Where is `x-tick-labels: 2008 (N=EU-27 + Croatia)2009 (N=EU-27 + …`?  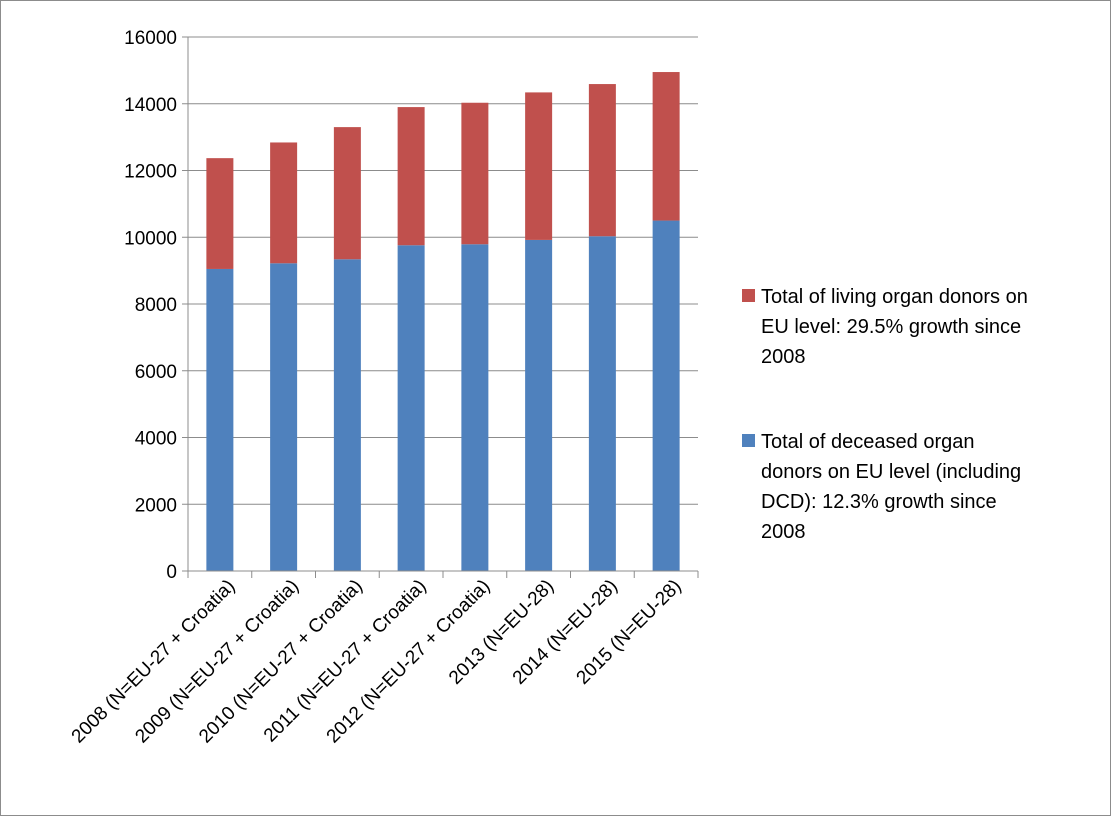
x-tick-labels: 2008 (N=EU-27 + Croatia)2009 (N=EU-27 + … is located at coordinates (377, 662).